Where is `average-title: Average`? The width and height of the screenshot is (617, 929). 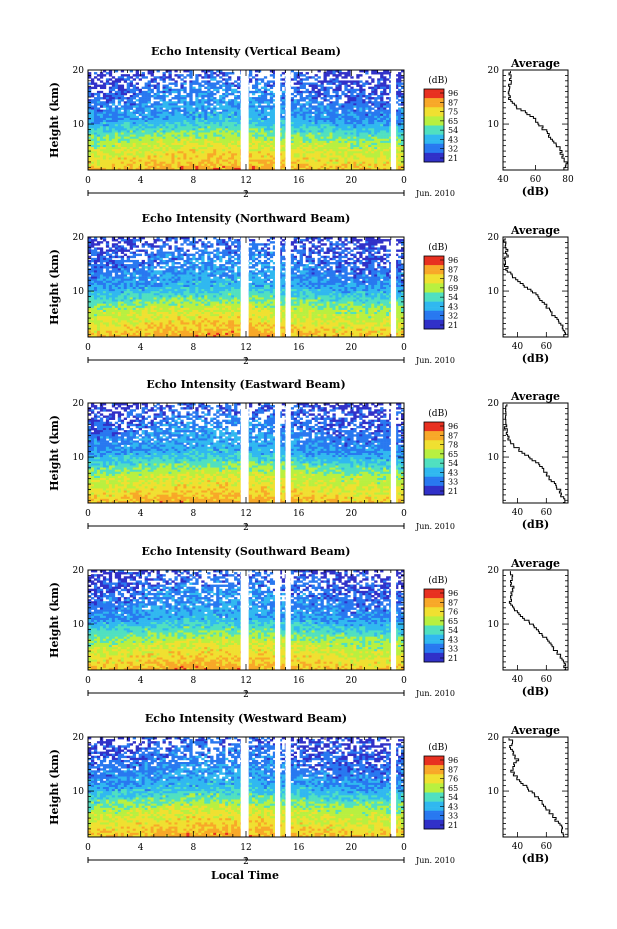
average-title: Average is located at coordinates (535, 396).